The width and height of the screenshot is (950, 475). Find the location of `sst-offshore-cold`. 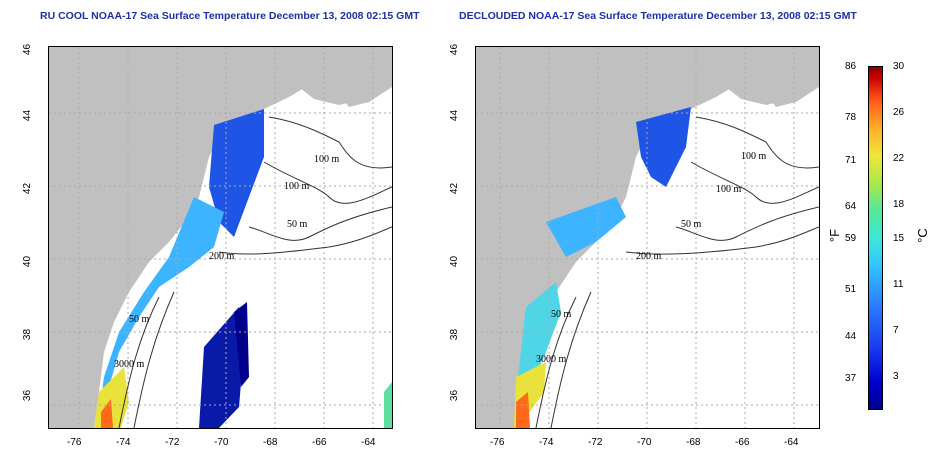

sst-offshore-cold is located at coordinates (221, 367).